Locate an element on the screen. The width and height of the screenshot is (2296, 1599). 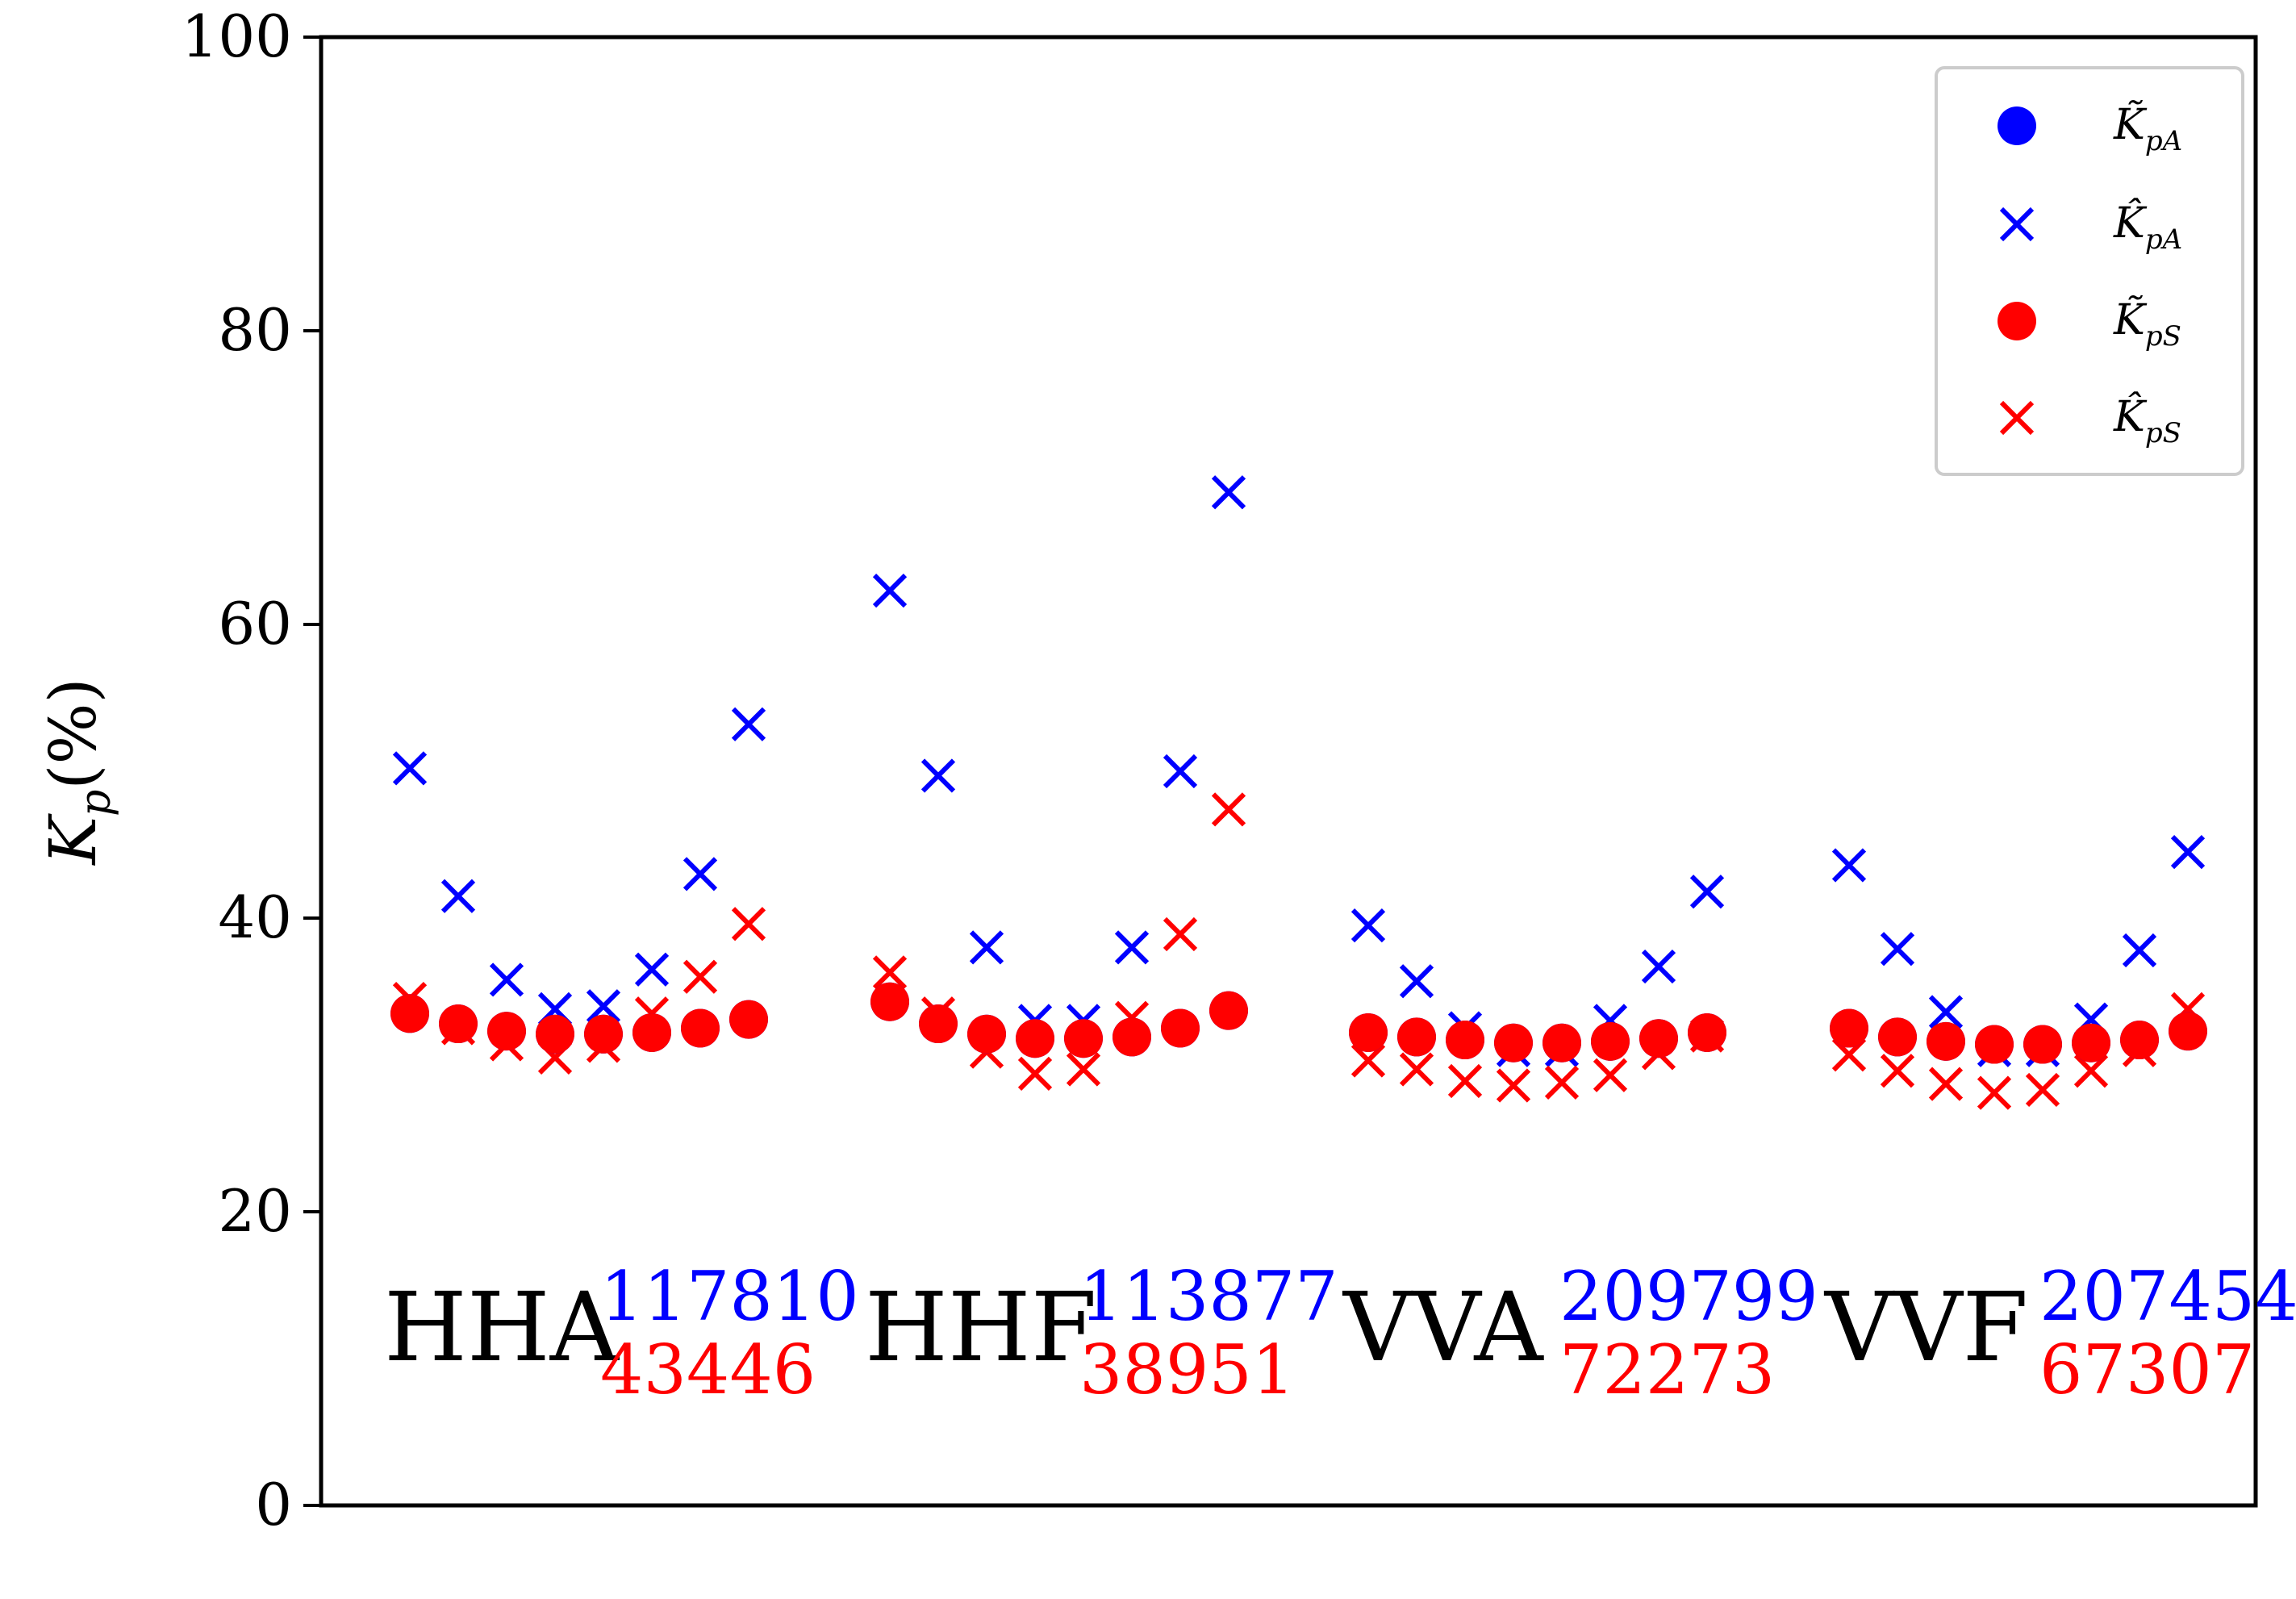
group-count-red: 67307 is located at coordinates (2147, 1369).